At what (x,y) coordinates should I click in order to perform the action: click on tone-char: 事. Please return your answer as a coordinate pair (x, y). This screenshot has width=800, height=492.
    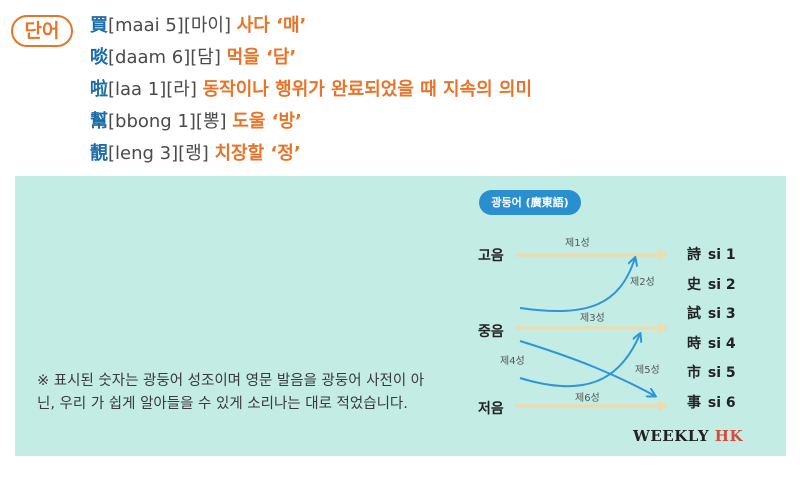
    Looking at the image, I should click on (694, 403).